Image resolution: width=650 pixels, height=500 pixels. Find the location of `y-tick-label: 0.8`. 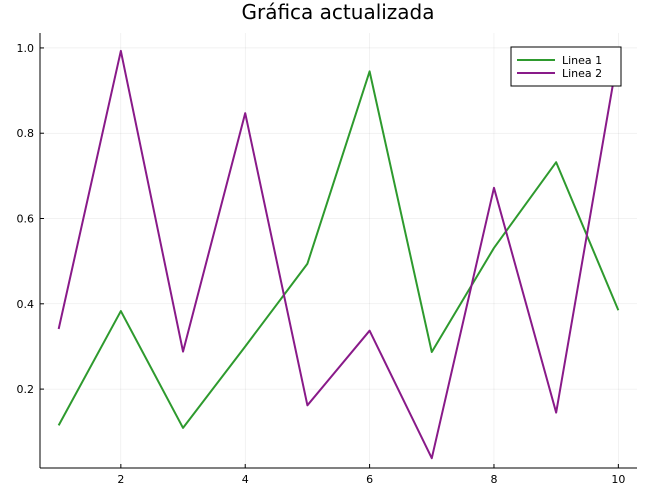

y-tick-label: 0.8 is located at coordinates (26, 133).